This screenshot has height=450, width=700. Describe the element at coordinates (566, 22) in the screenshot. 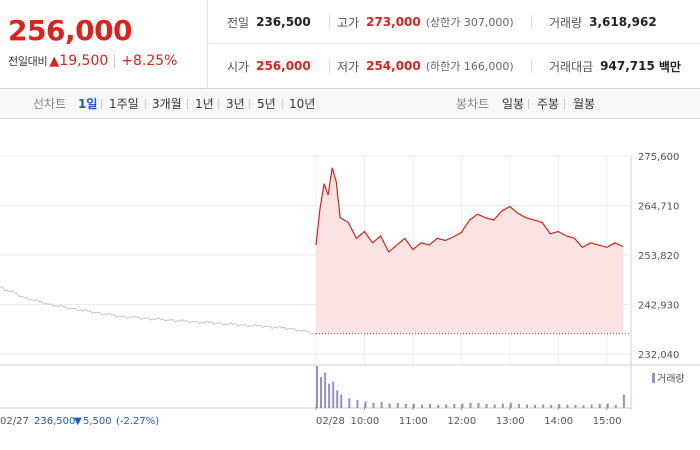

I see `volume-label: 거래량` at that location.